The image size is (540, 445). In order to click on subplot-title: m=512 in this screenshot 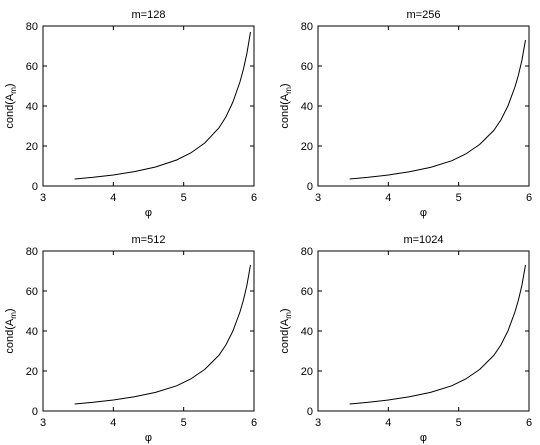, I will do `click(149, 240)`.